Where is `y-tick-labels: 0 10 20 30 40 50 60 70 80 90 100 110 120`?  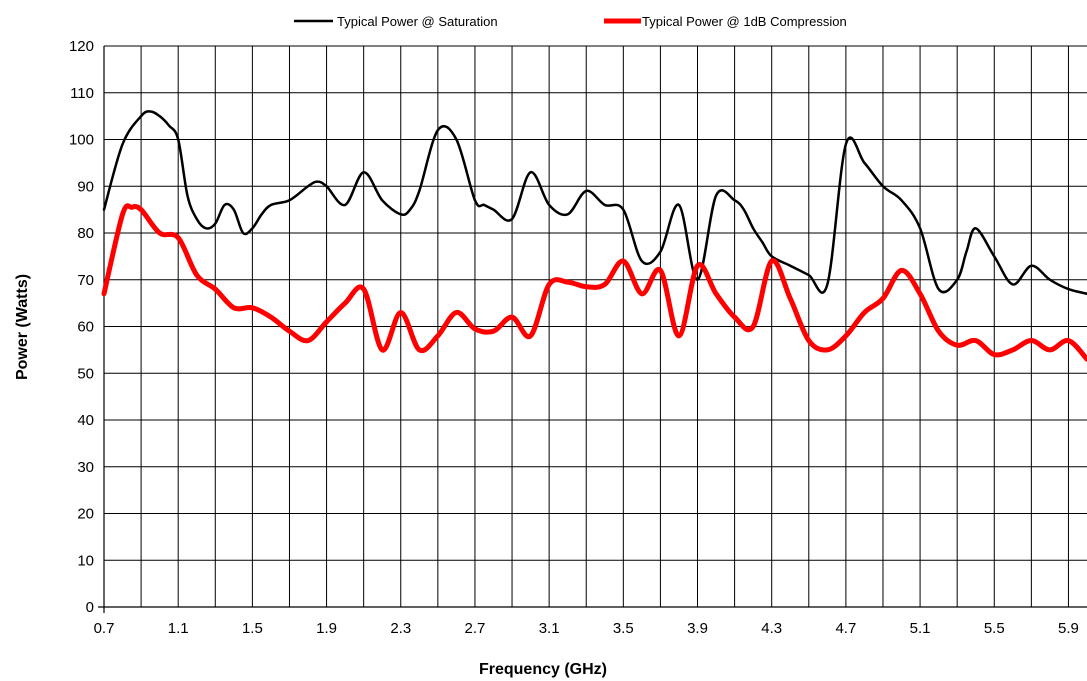 y-tick-labels: 0 10 20 30 40 50 60 70 80 90 100 110 120 is located at coordinates (81, 327).